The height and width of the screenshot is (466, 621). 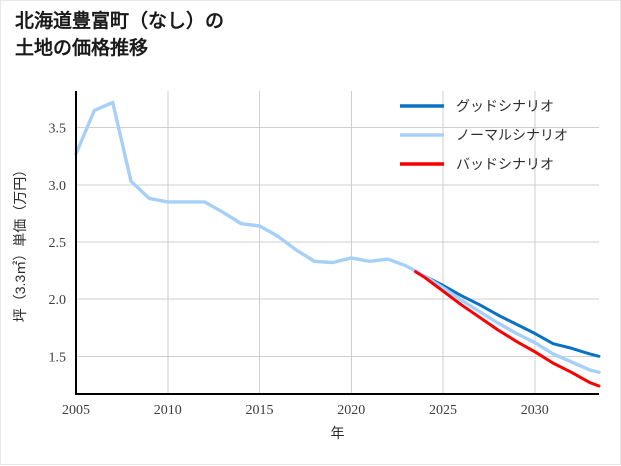 I want to click on y-tick-label-3.5: 3.5, so click(x=58, y=129).